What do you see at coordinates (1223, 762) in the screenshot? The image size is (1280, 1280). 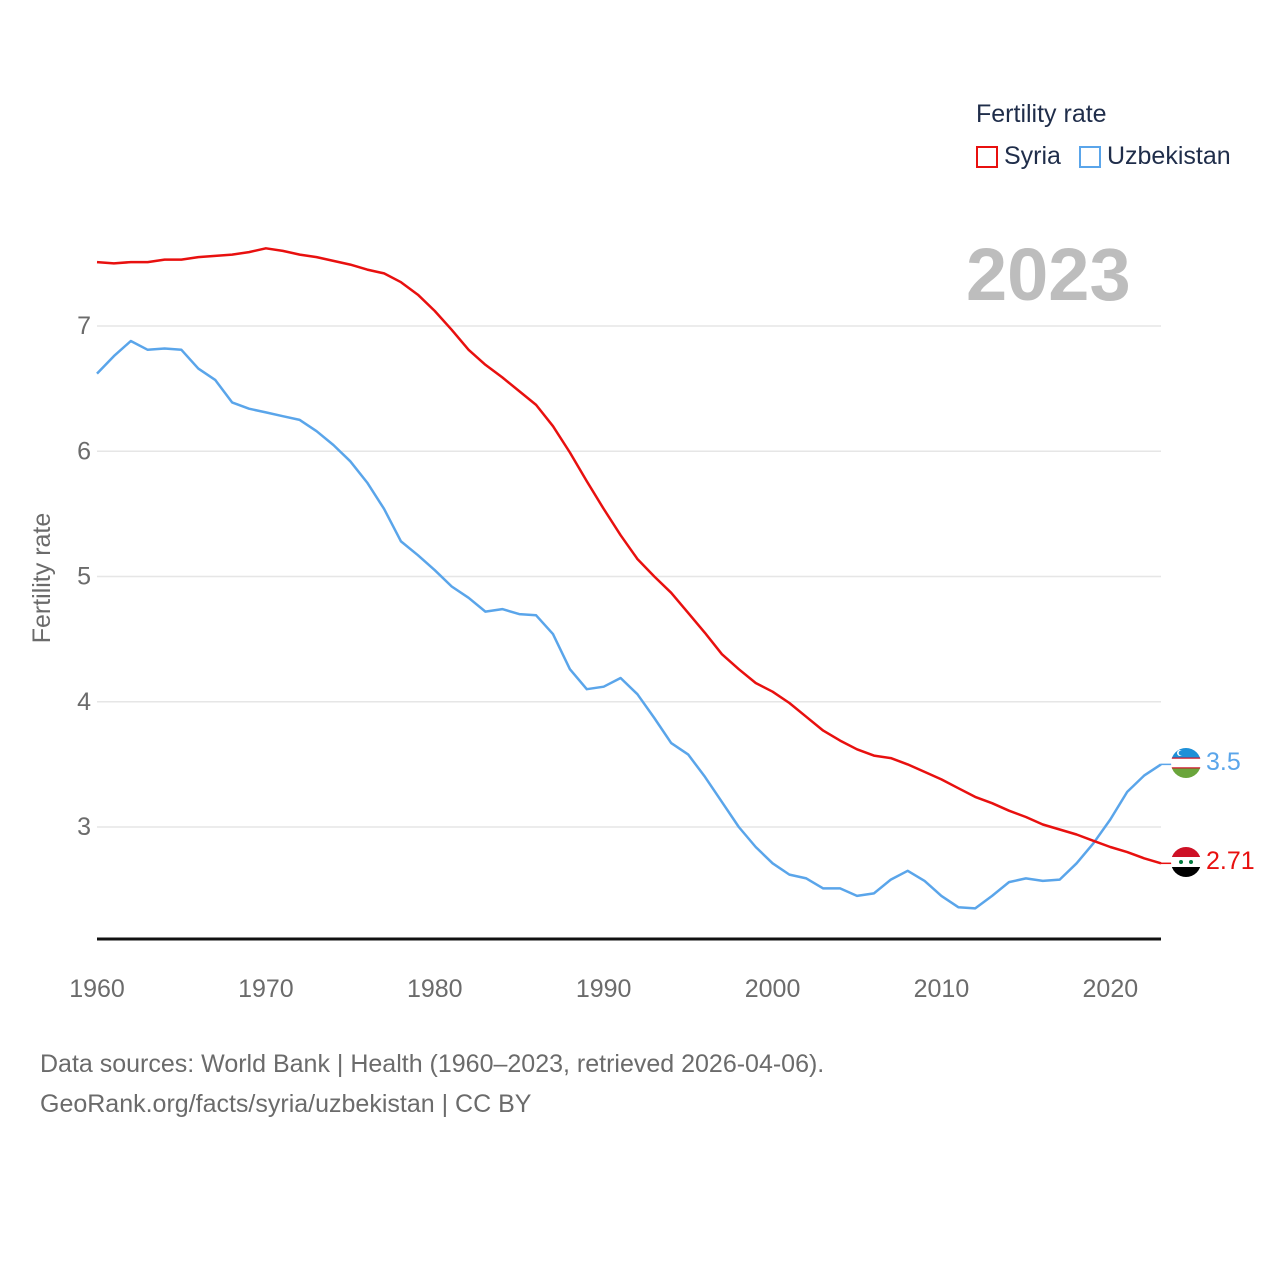 I see `uzbekistan-end-value: 3.5` at bounding box center [1223, 762].